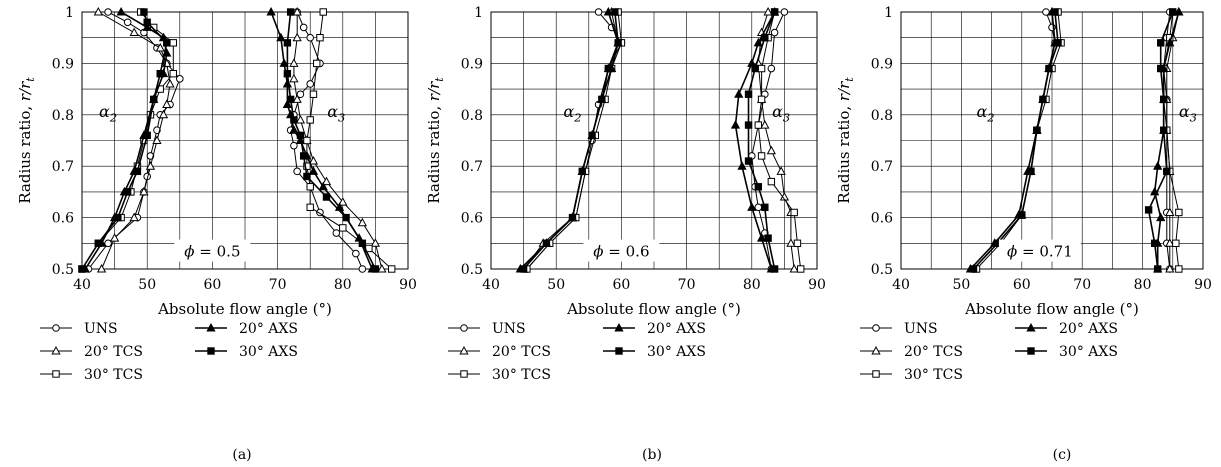 The height and width of the screenshot is (467, 1221). Describe the element at coordinates (779, 140) in the screenshot. I see `series-line` at that location.